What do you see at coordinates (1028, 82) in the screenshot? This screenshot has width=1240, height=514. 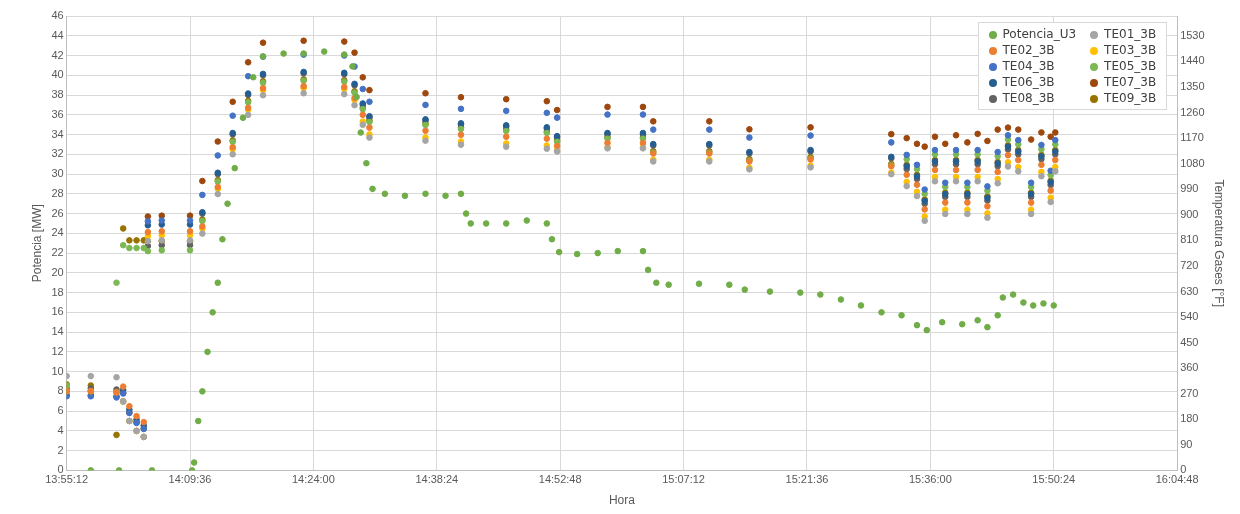 I see `legend-label: TE06_3B` at bounding box center [1028, 82].